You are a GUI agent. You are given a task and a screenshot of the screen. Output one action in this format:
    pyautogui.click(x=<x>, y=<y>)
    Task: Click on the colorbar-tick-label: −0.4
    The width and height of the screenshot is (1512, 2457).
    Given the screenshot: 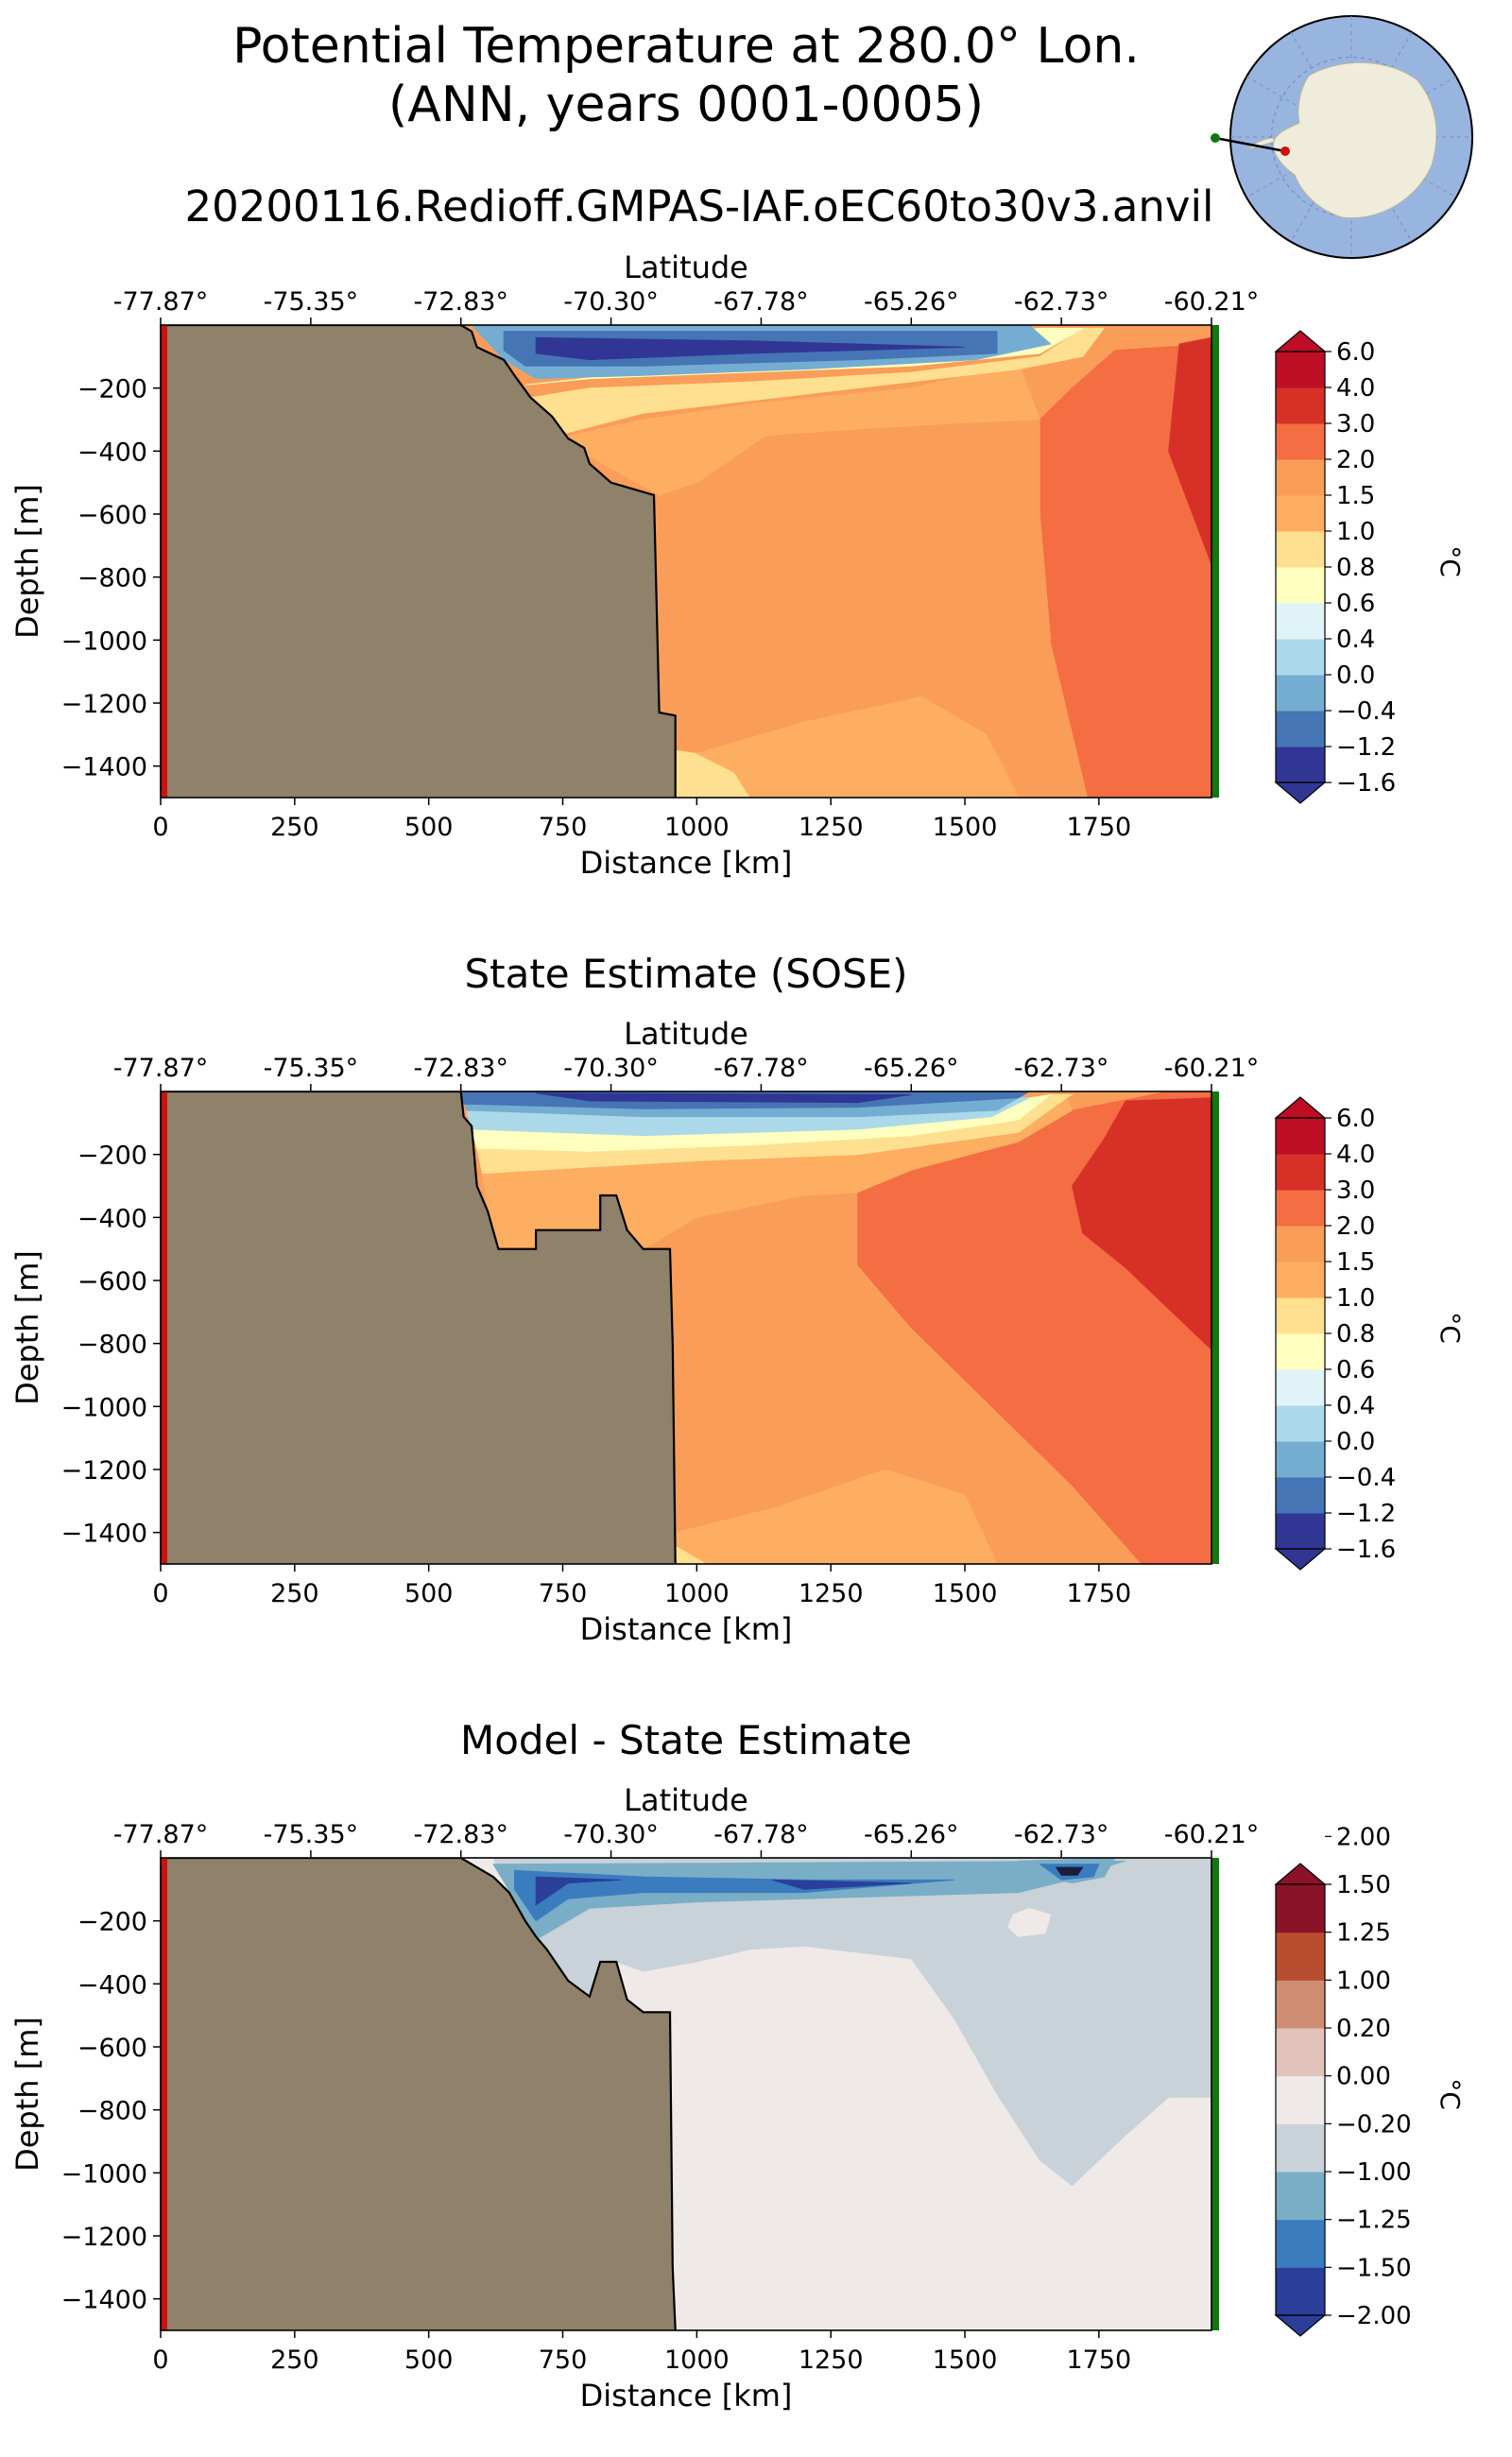 What is the action you would take?
    pyautogui.click(x=1366, y=1478)
    